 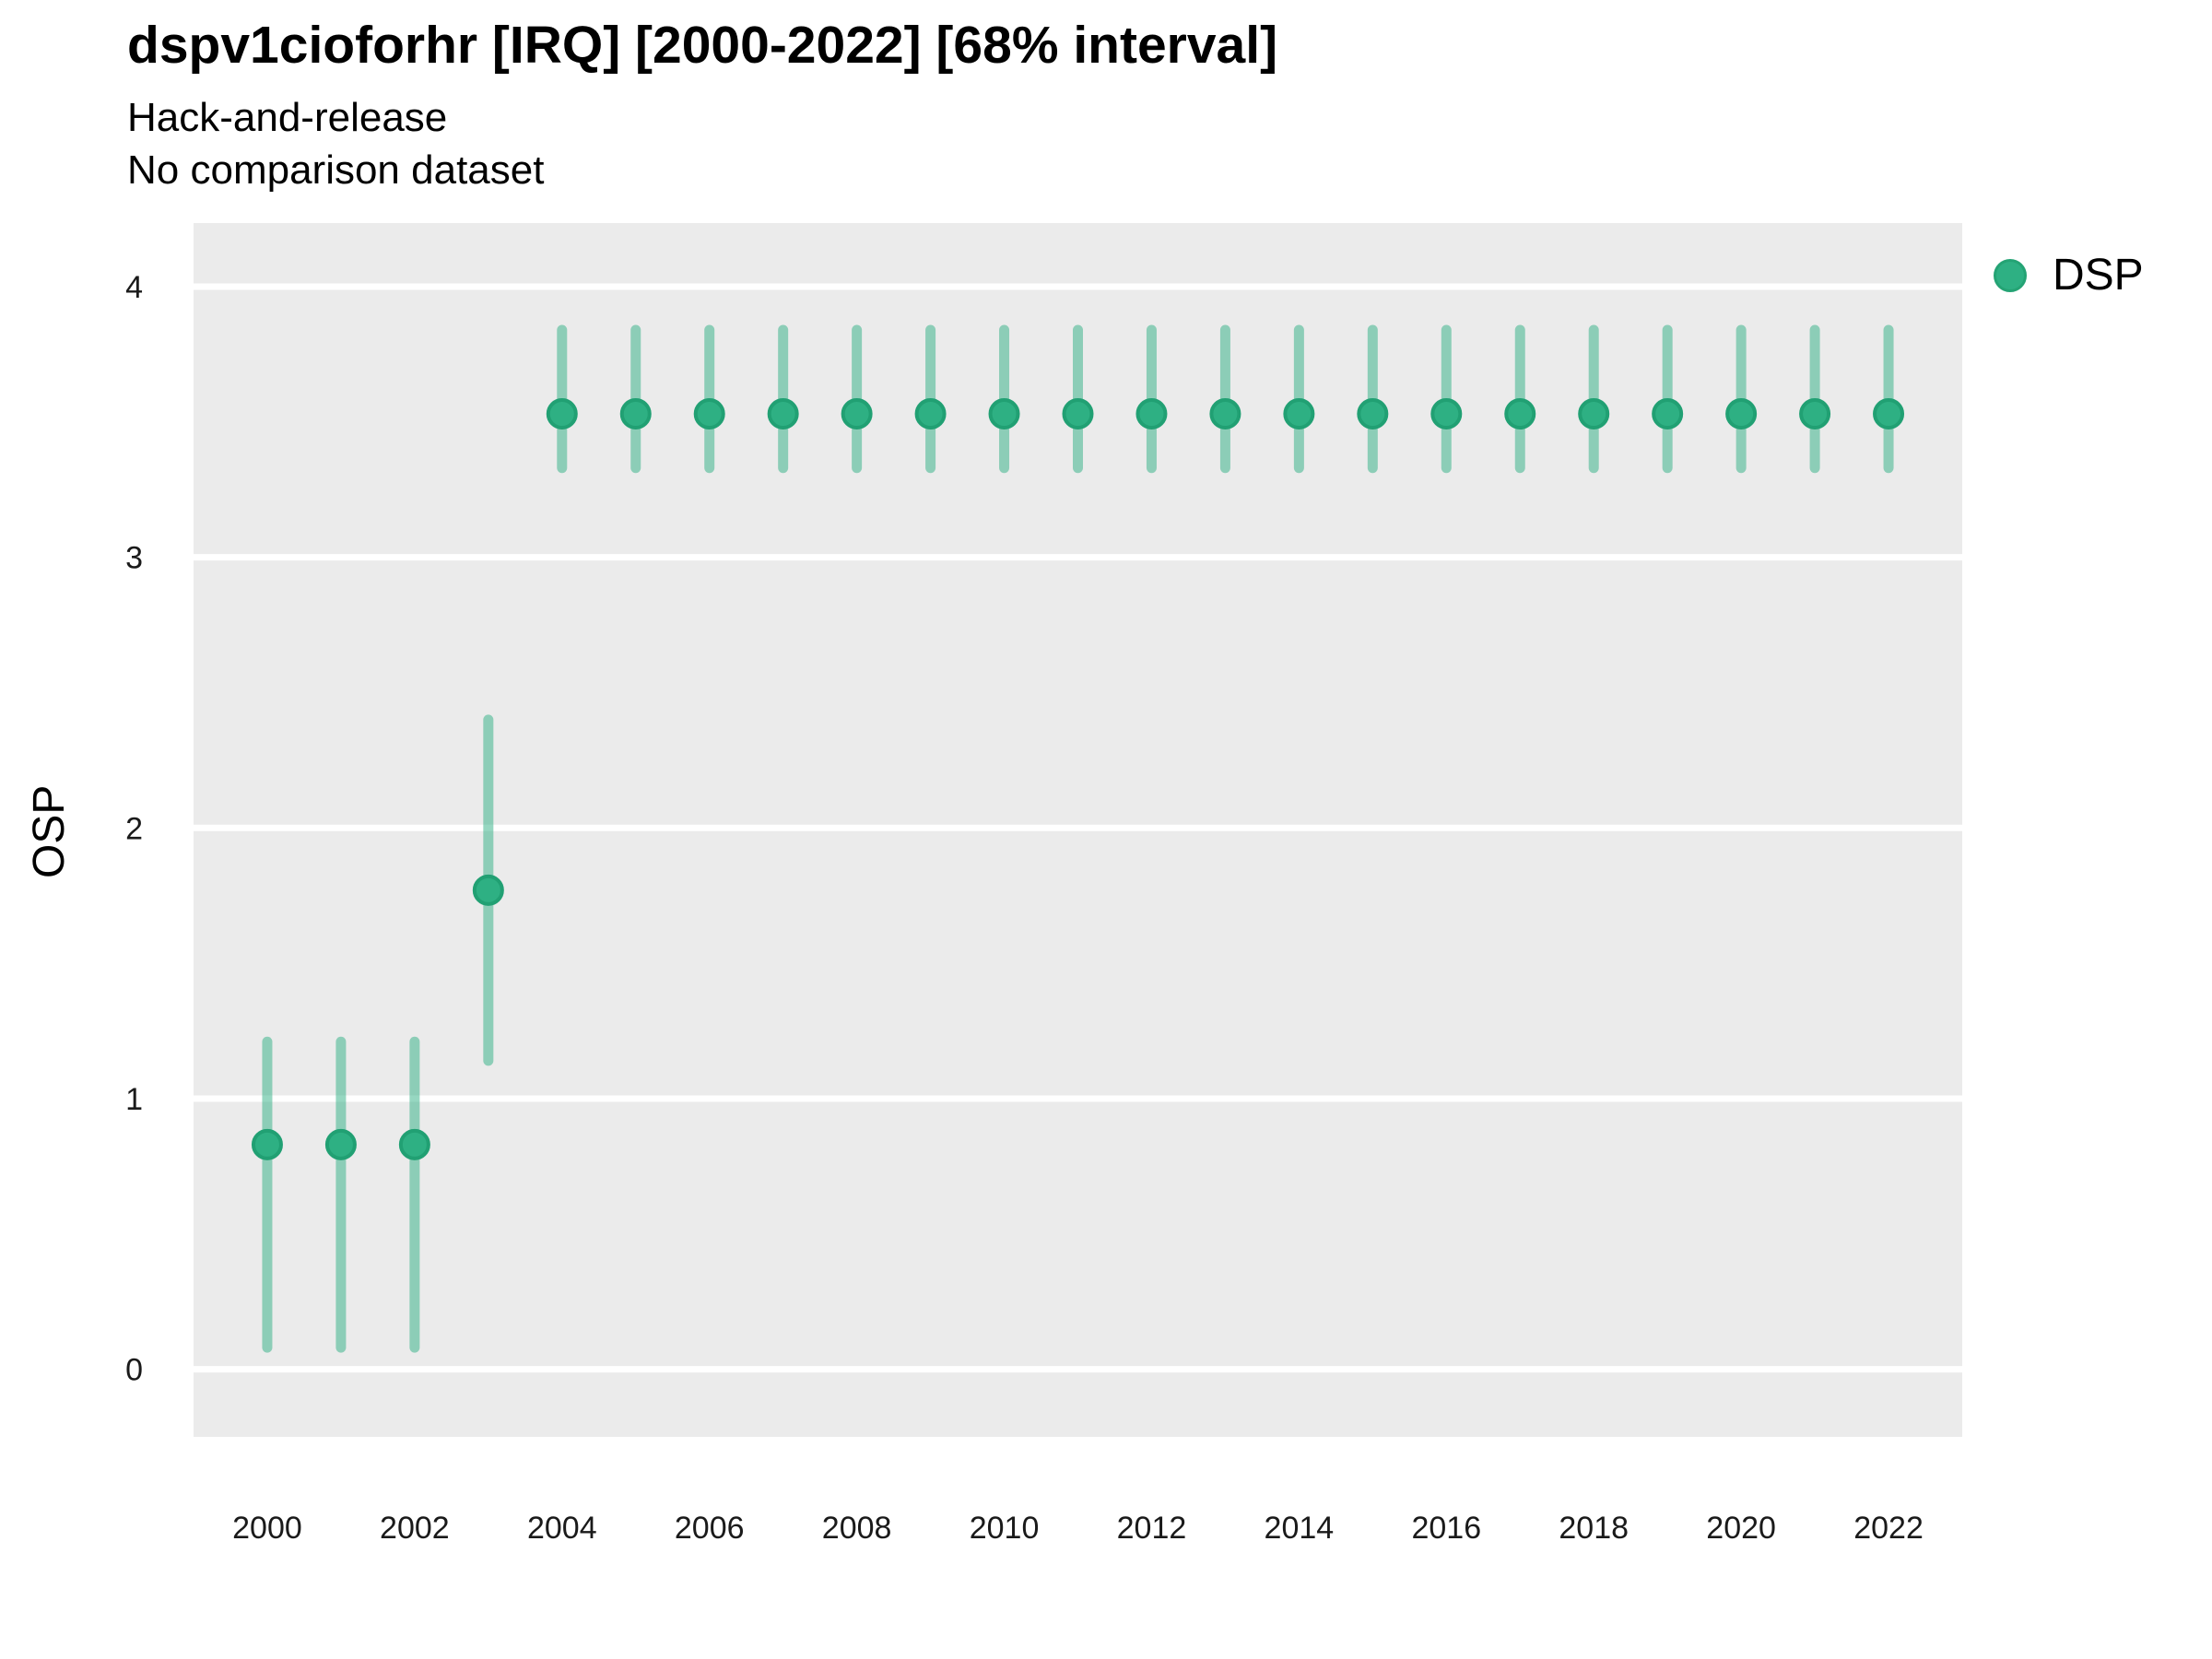 I want to click on x-tick-label-2006: 2006, so click(x=710, y=1528).